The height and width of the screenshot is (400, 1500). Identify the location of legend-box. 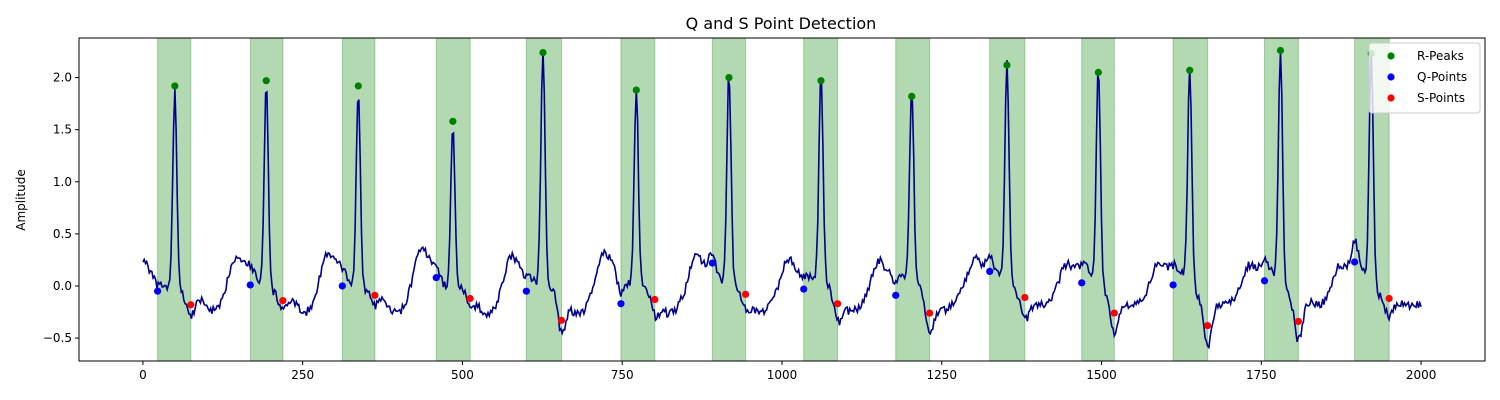
(1424, 78).